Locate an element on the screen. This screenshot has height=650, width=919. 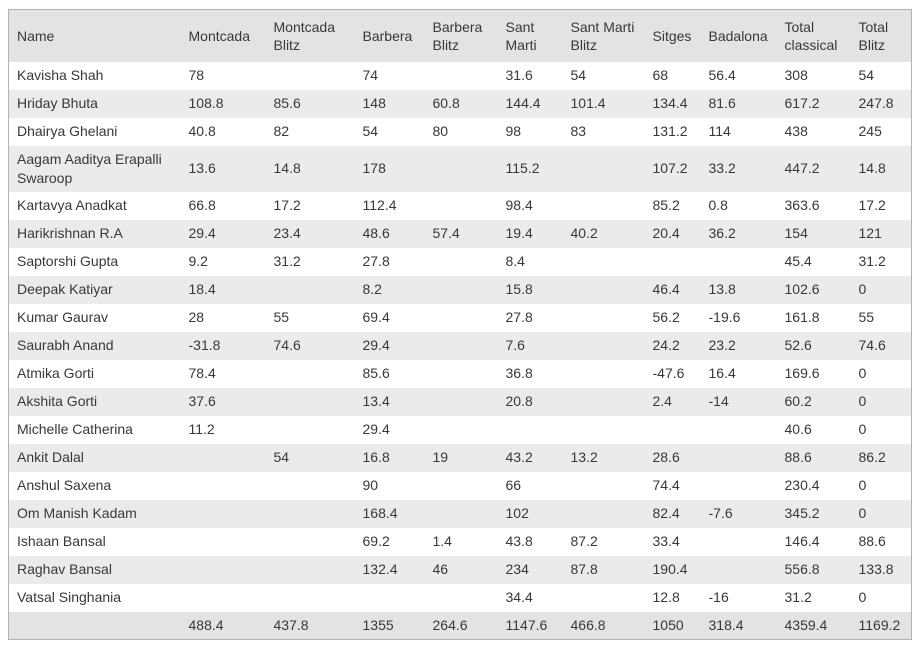
score-cell: 13.6 is located at coordinates (223, 168).